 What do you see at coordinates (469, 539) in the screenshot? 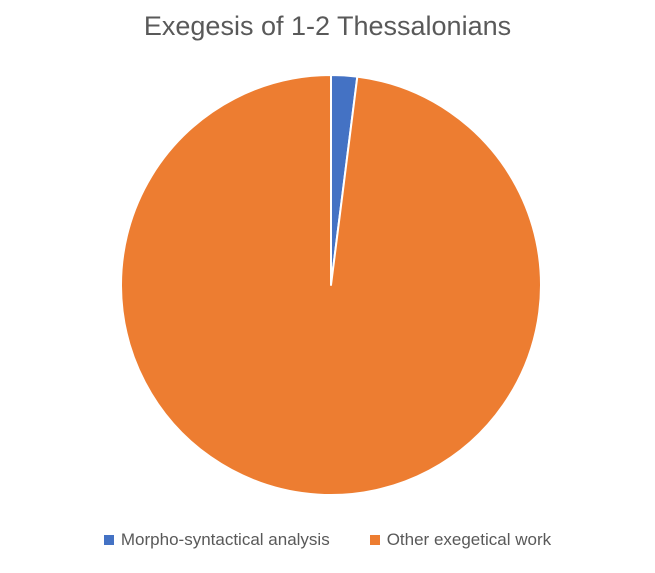
I see `legend-label-other-exegetical: Other exegetical work` at bounding box center [469, 539].